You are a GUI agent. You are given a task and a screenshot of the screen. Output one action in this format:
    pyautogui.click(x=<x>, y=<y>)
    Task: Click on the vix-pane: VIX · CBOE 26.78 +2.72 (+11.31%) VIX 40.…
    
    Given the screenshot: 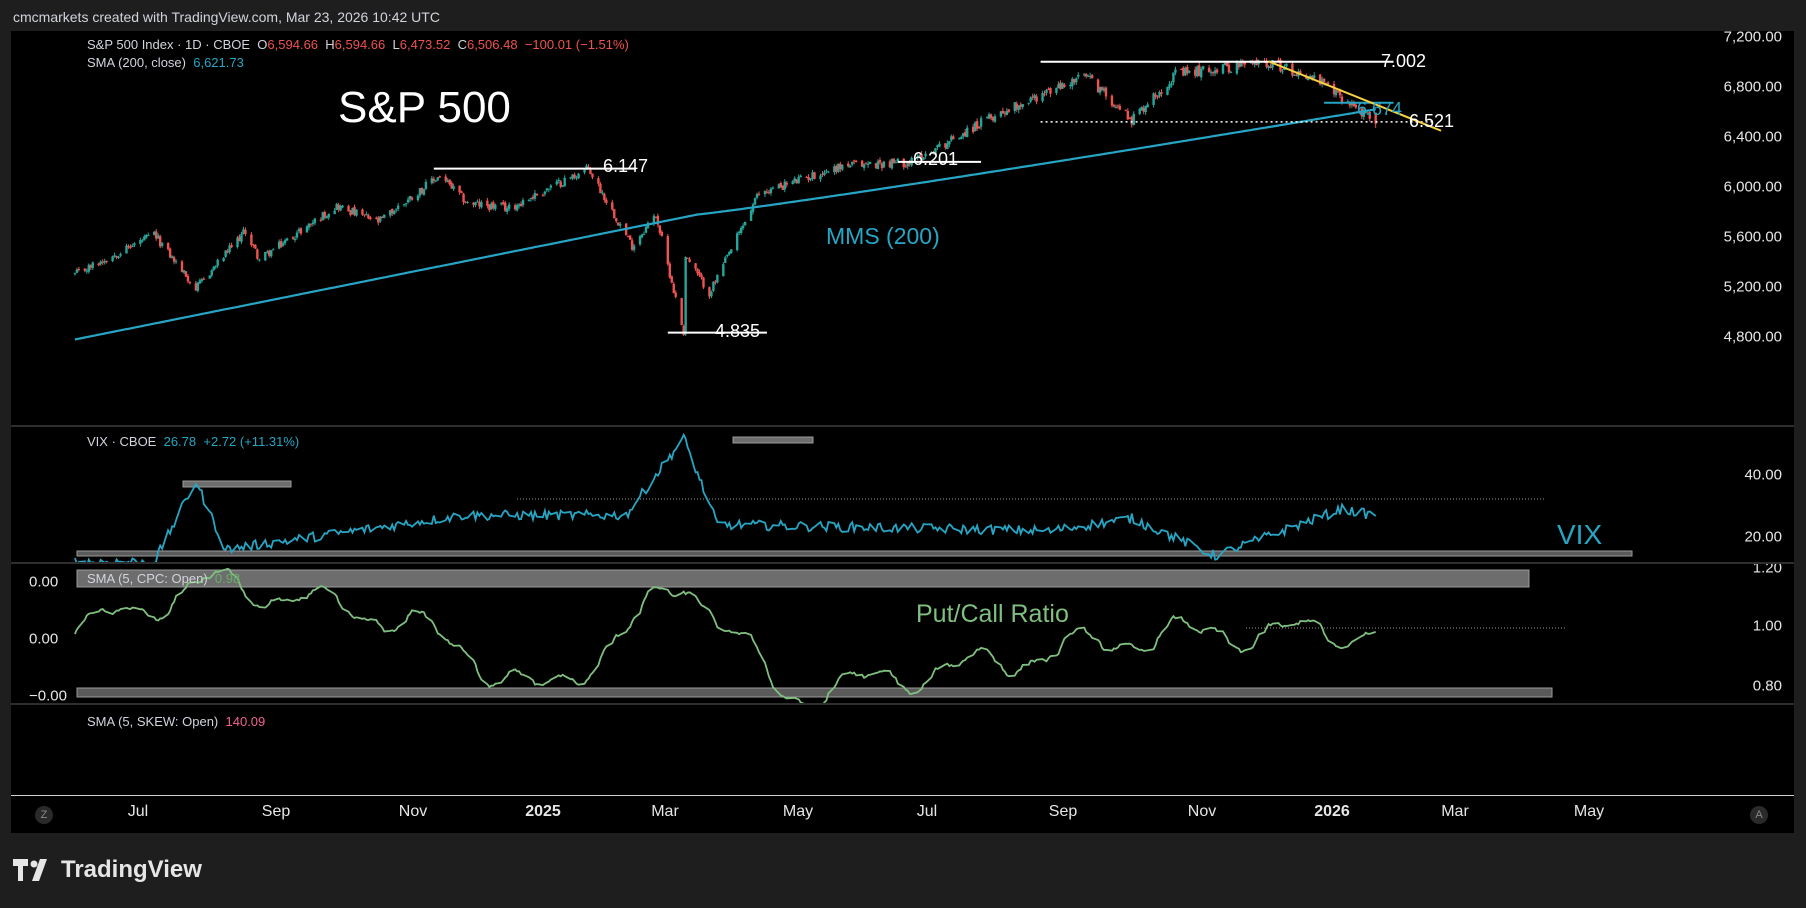 What is the action you would take?
    pyautogui.click(x=902, y=494)
    